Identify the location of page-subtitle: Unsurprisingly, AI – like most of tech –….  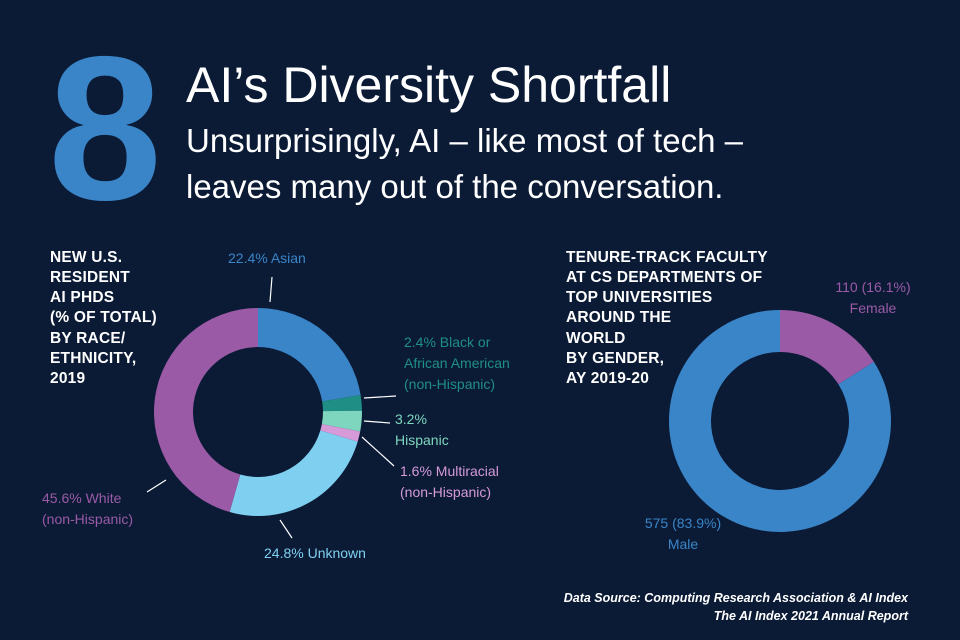
(464, 163).